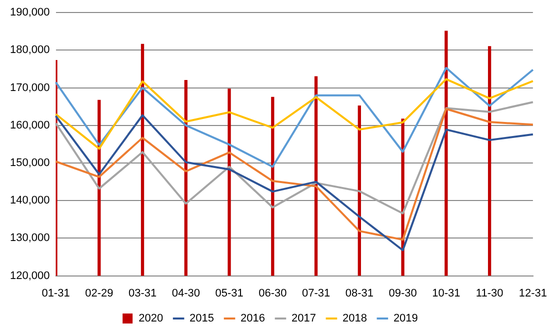  I want to click on x-tick-label: 05-31, so click(229, 293).